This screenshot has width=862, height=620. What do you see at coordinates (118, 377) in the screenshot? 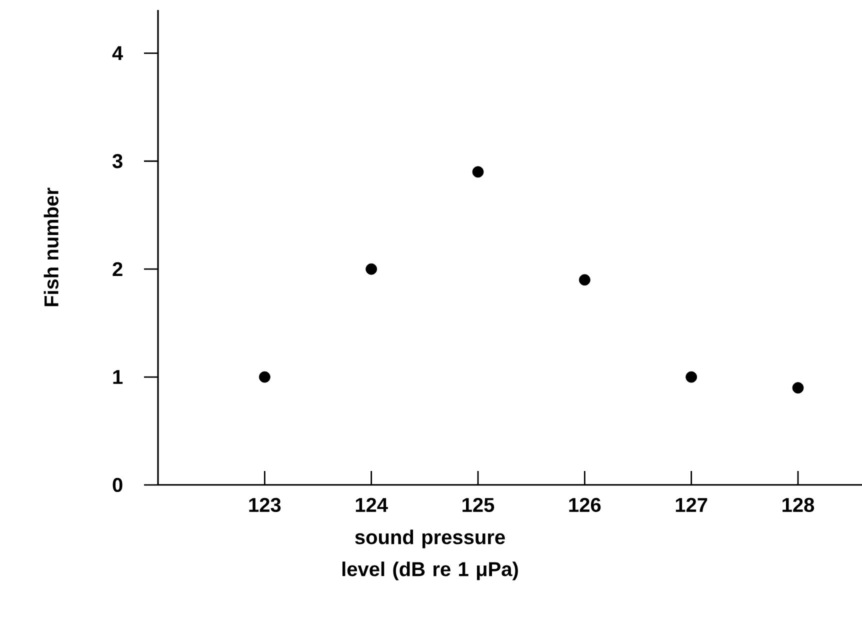
I see `y-tick-label: 1` at bounding box center [118, 377].